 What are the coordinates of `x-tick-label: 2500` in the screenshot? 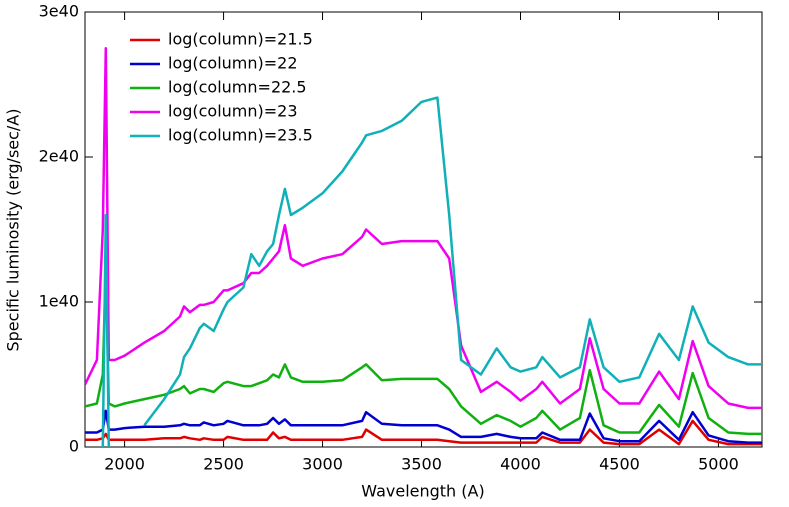 It's located at (223, 464).